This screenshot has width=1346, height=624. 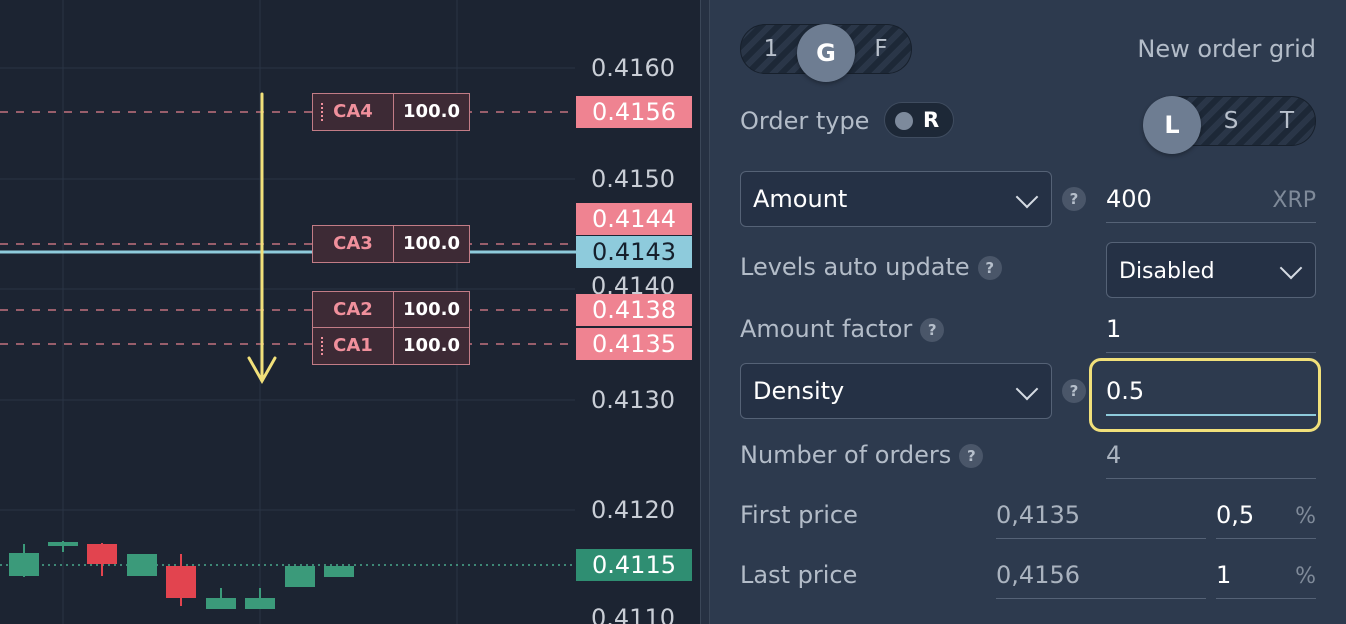 I want to click on side-option-l: L, so click(x=1172, y=125).